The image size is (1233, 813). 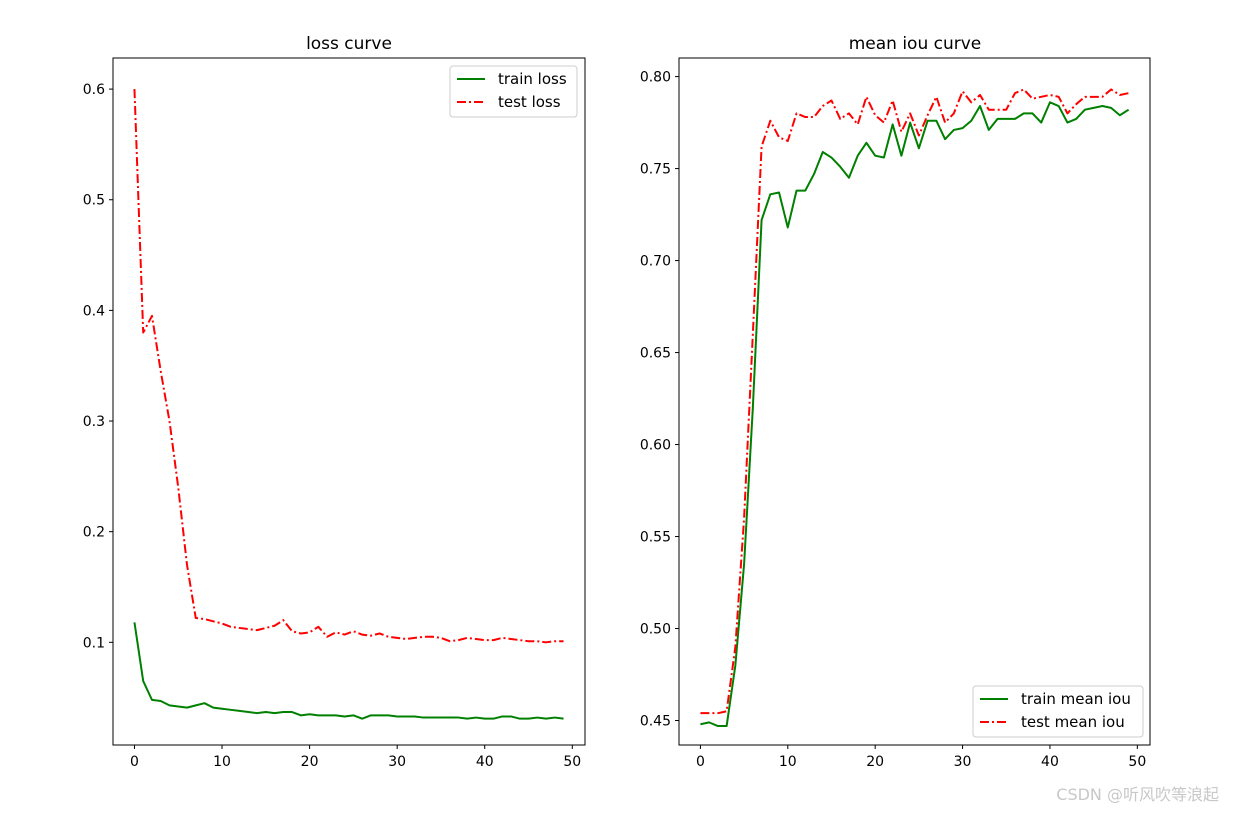 What do you see at coordinates (963, 762) in the screenshot?
I see `mean-iou-chart-x-tick-label: 30` at bounding box center [963, 762].